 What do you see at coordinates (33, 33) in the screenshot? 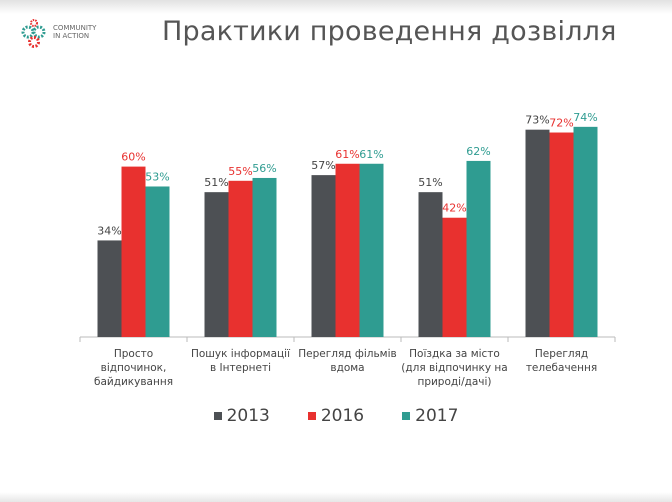
I see `community-in-action-logo` at bounding box center [33, 33].